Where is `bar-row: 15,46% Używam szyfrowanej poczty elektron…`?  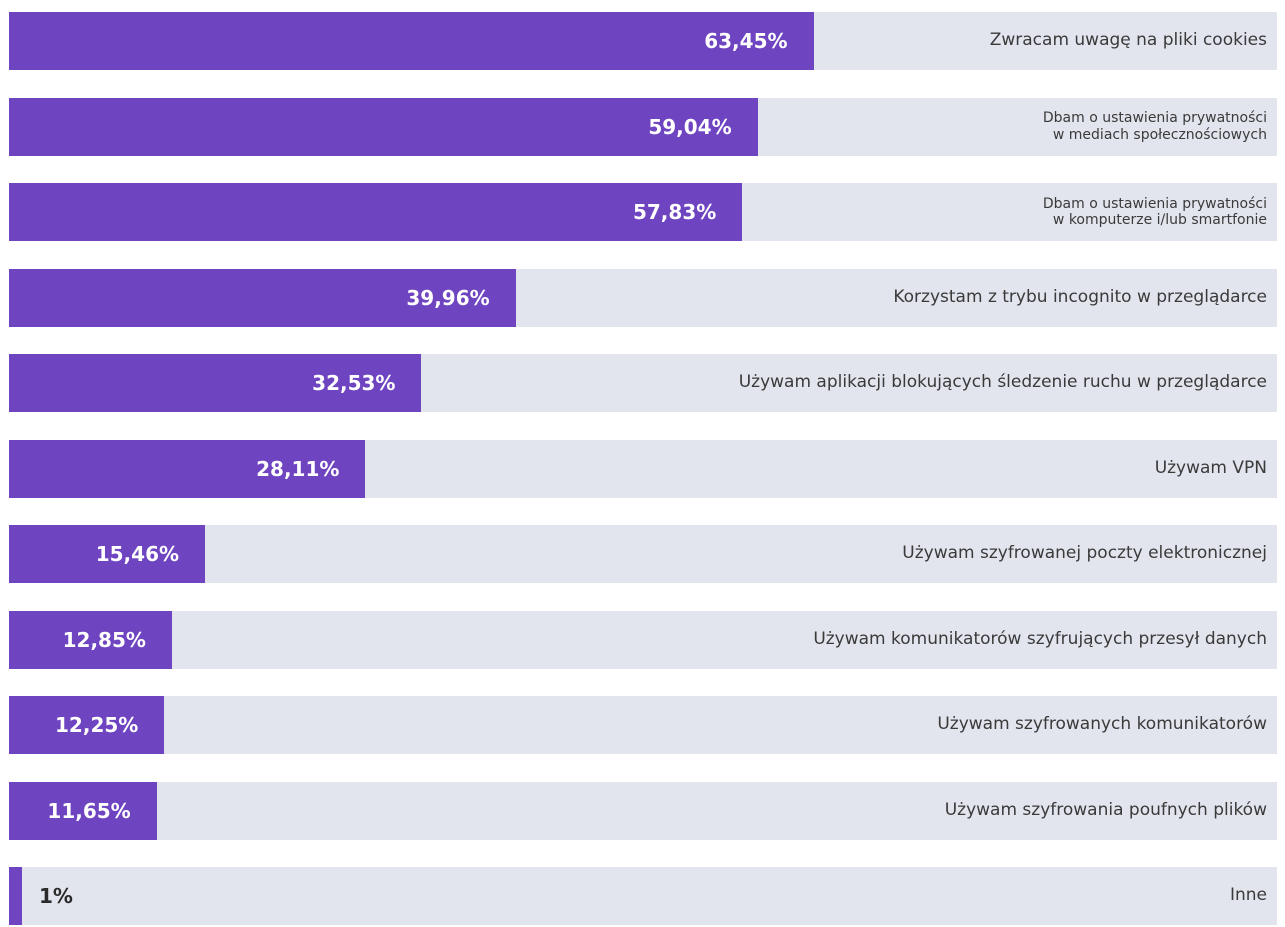 bar-row: 15,46% Używam szyfrowanej poczty elektron… is located at coordinates (643, 554).